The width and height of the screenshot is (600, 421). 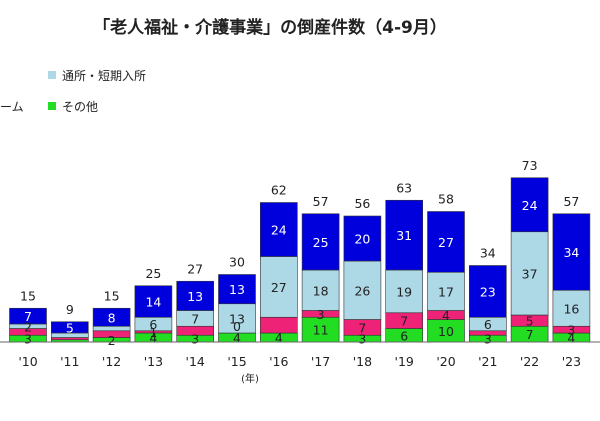 I want to click on legend-label-home: ーム, so click(x=12, y=107).